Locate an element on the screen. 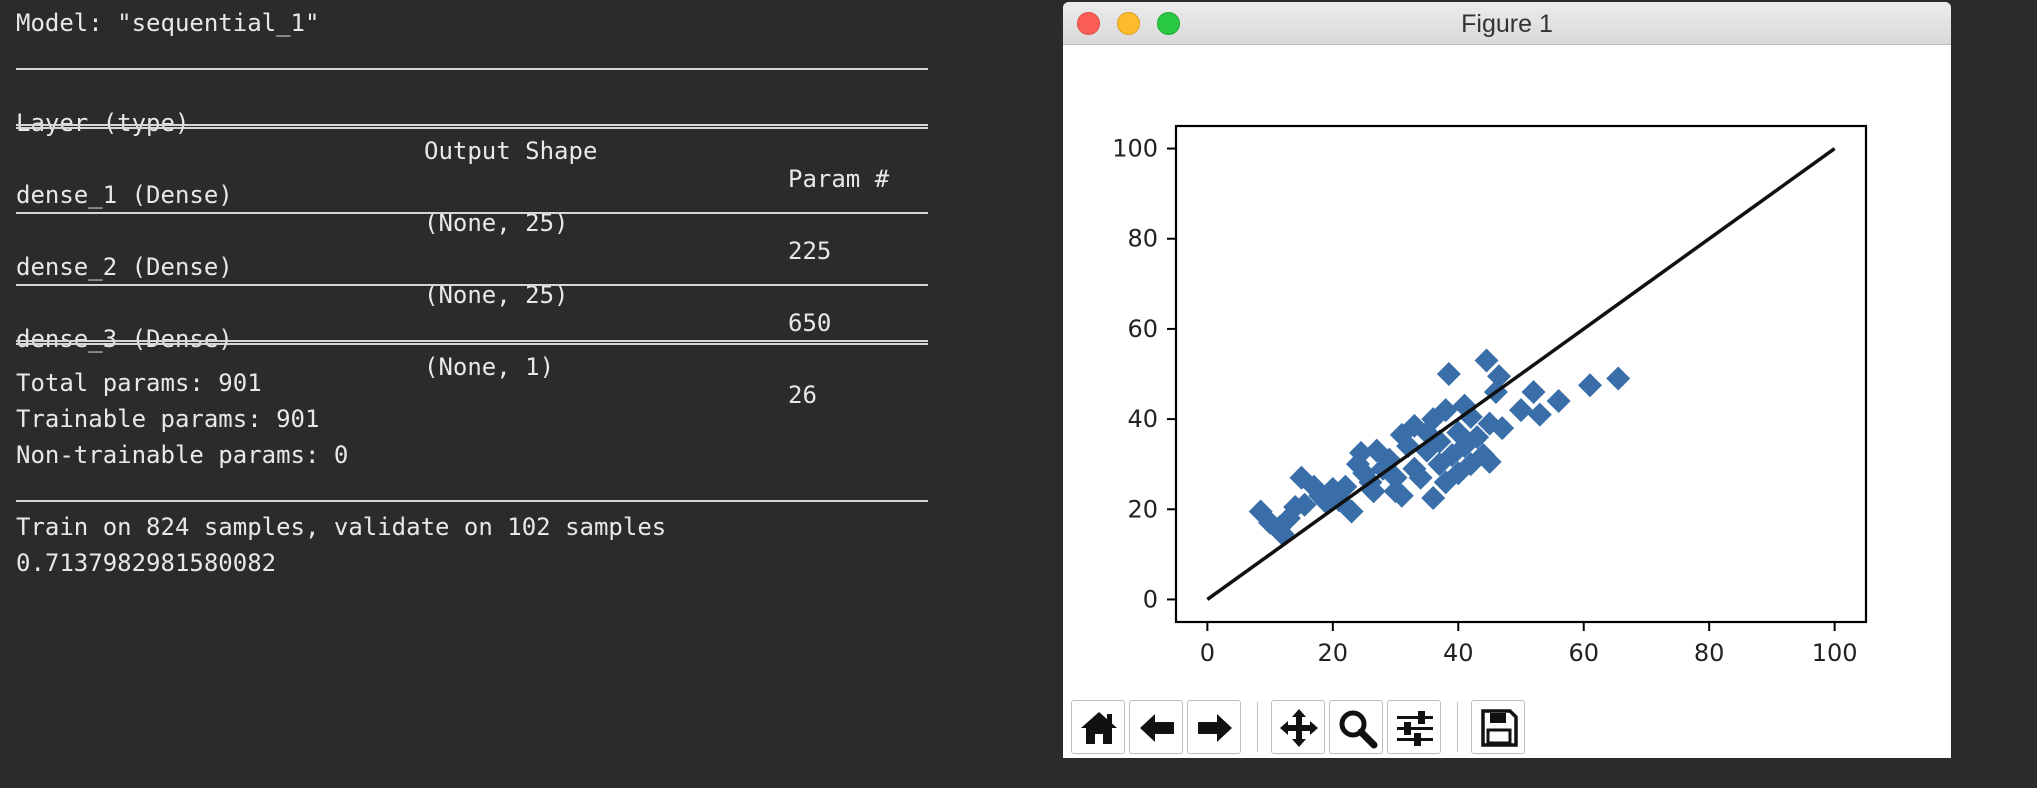 The image size is (2037, 788). pan-button is located at coordinates (1298, 727).